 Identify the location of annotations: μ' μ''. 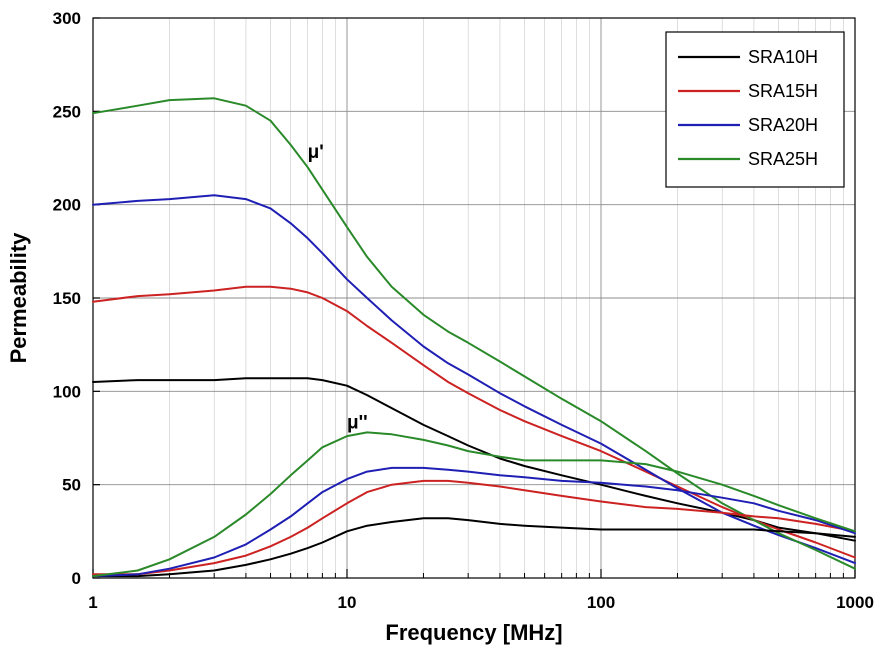
(338, 288).